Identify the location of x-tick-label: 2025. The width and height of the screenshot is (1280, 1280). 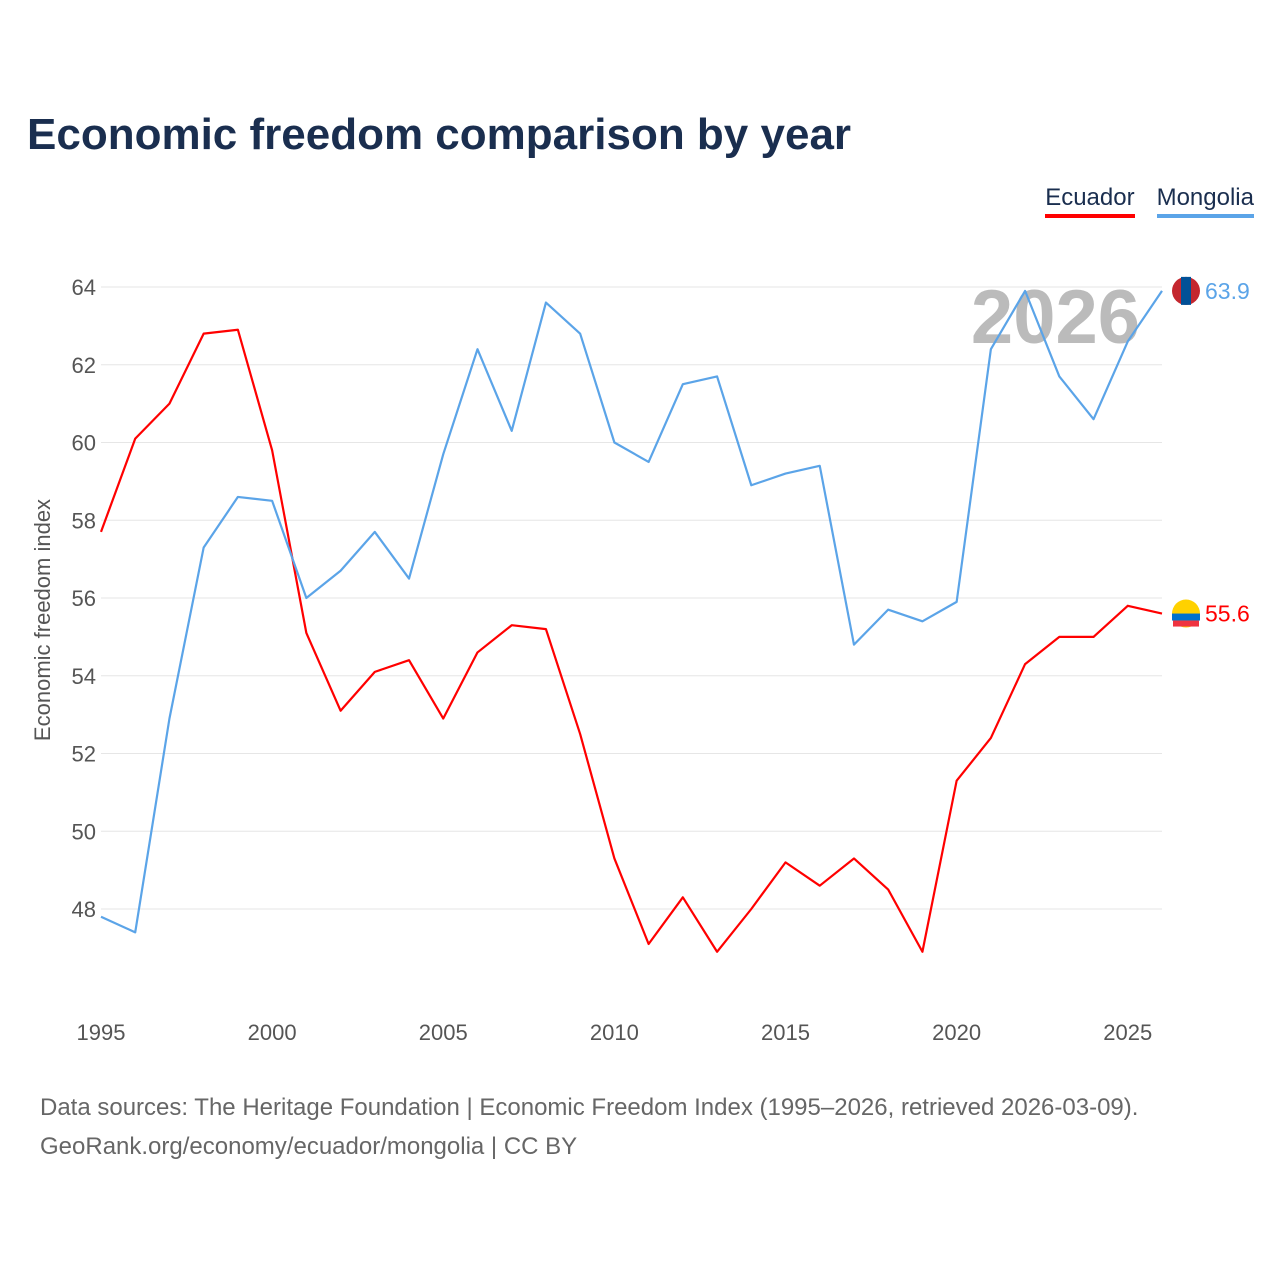
(1127, 1032).